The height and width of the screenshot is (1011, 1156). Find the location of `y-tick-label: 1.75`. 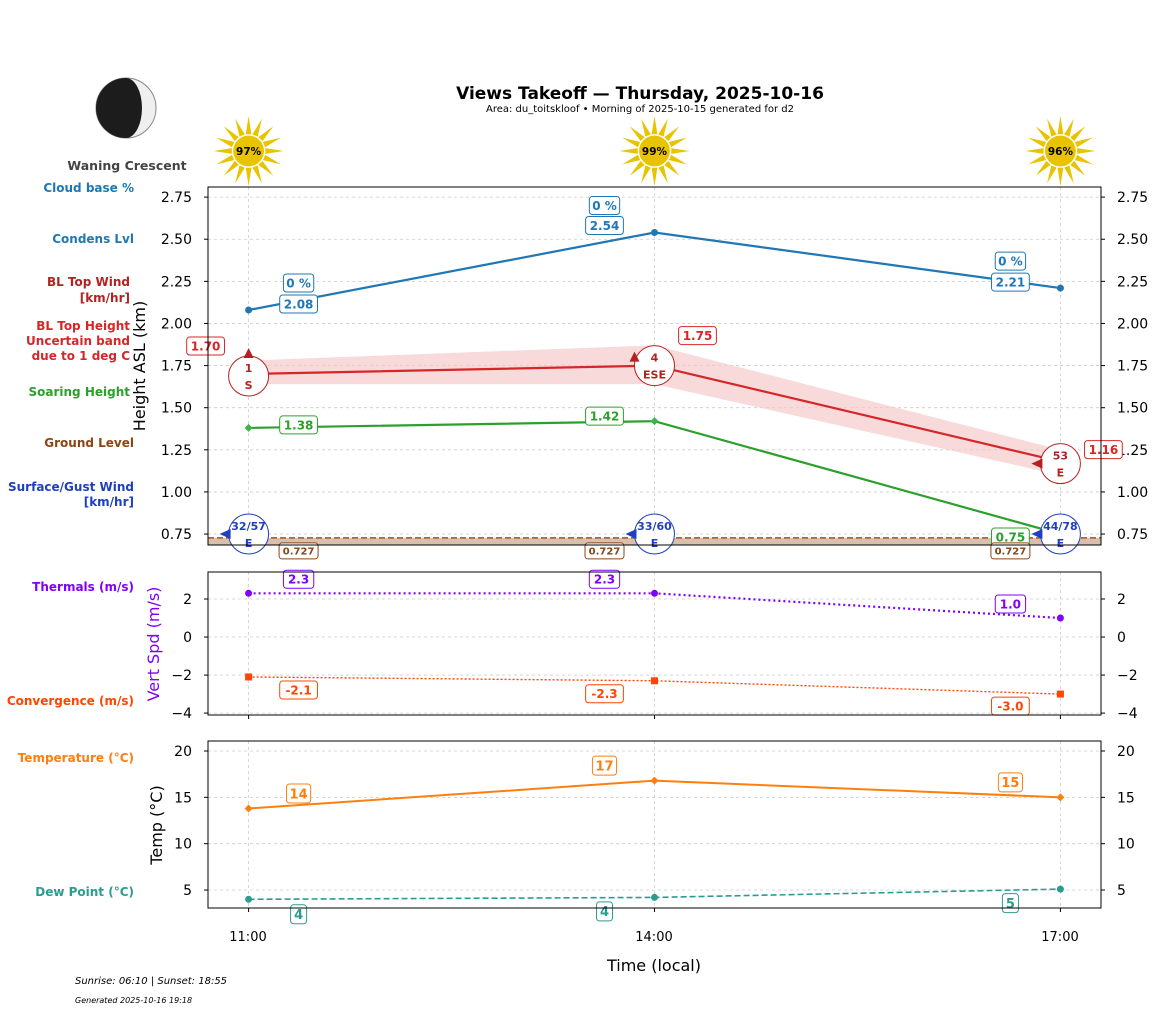

y-tick-label: 1.75 is located at coordinates (176, 367).